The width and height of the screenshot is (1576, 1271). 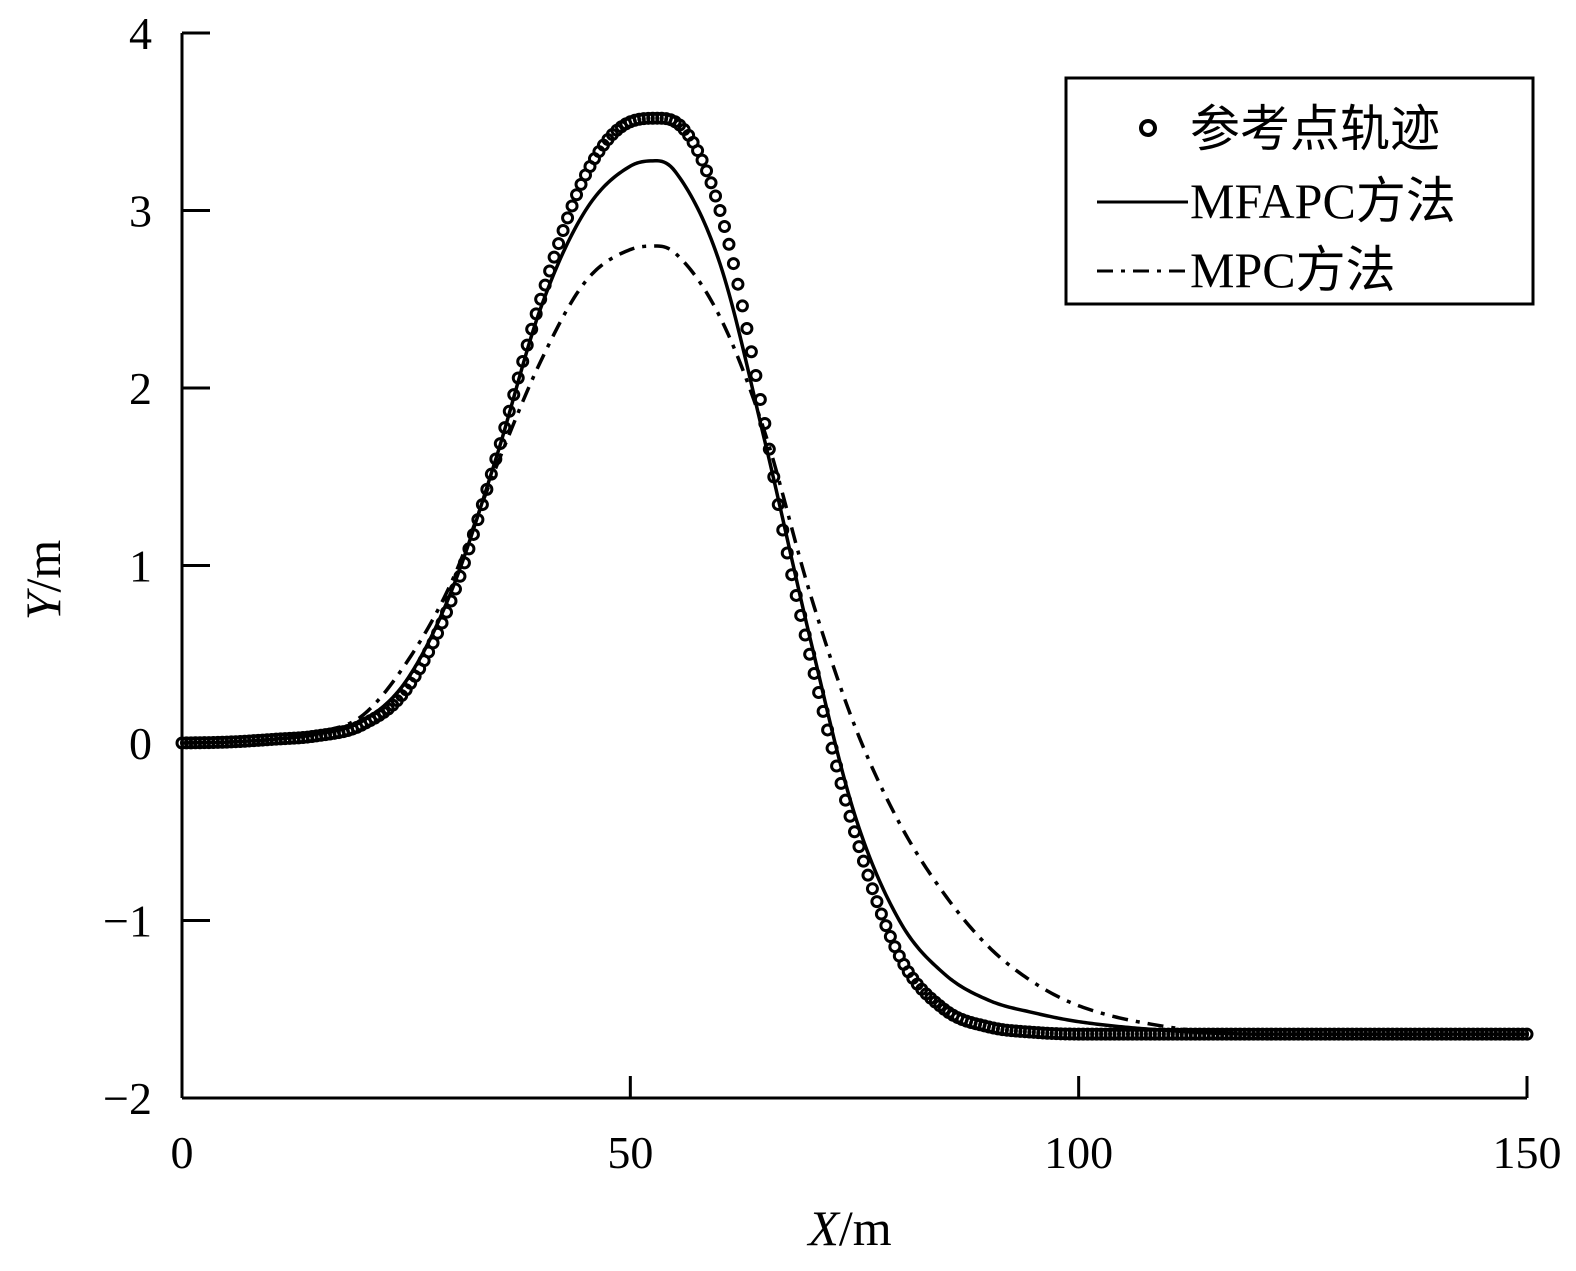 What do you see at coordinates (127, 1098) in the screenshot?
I see `y-tick-label: −2` at bounding box center [127, 1098].